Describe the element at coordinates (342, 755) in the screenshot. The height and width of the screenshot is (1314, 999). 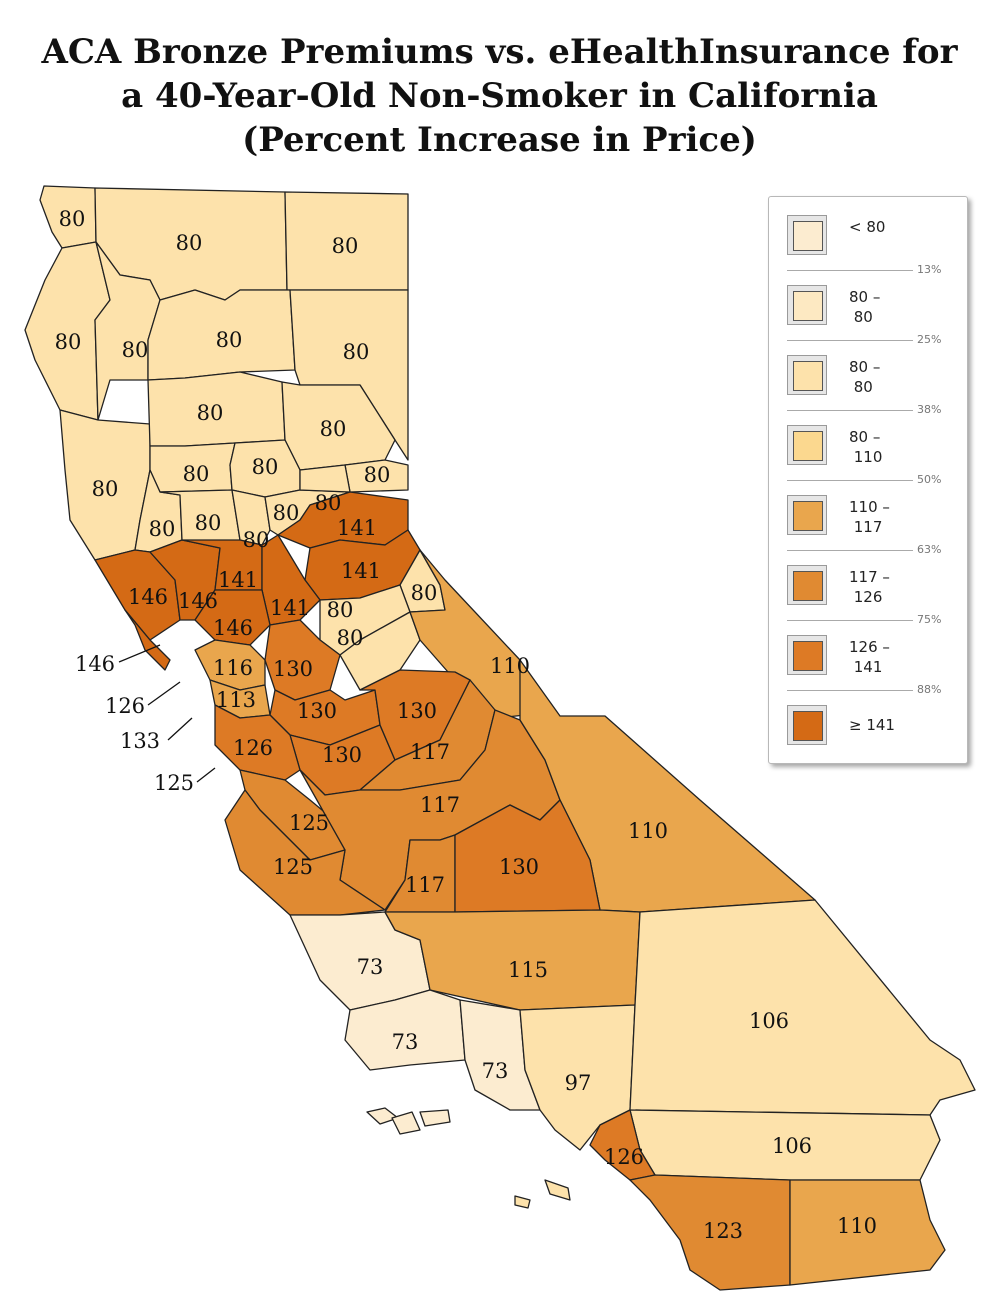
I see `label-merced: 130` at that location.